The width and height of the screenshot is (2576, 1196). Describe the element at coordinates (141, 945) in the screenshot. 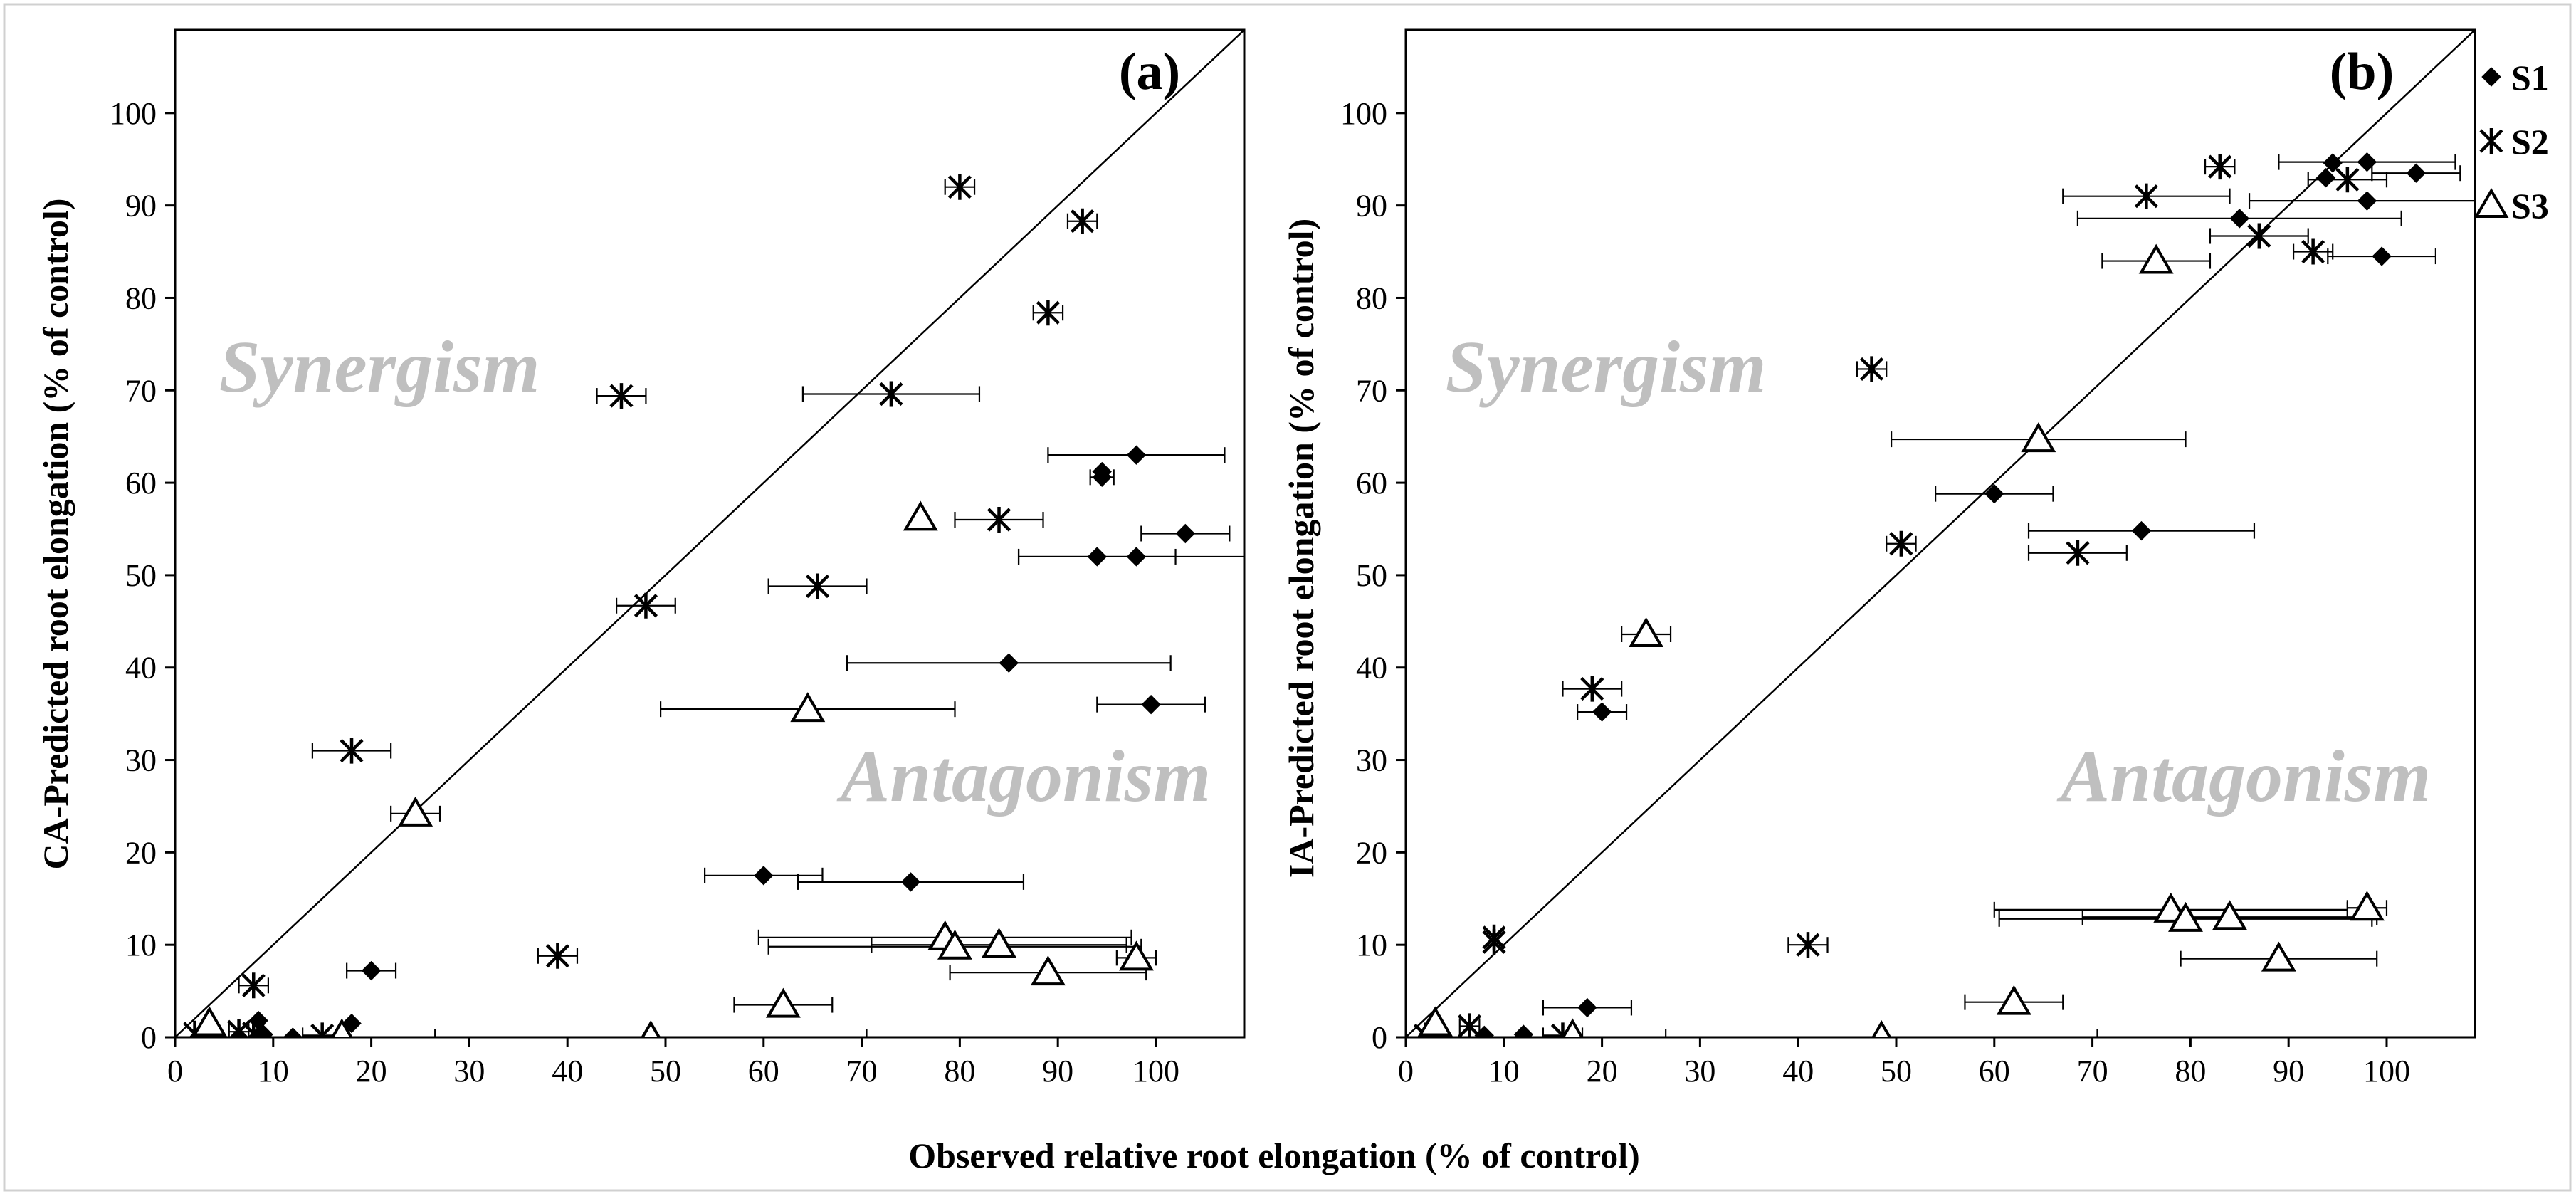

I see `panel-a-y-tick-label: 10` at that location.